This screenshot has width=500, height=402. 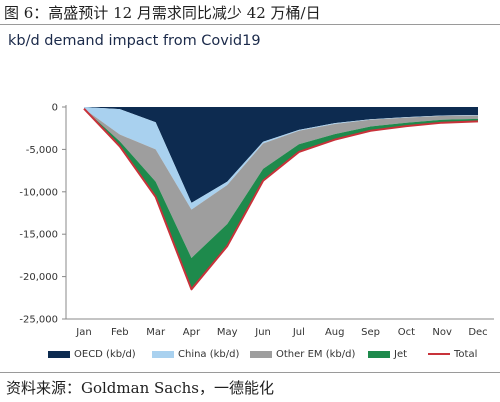 I want to click on top-rule, so click(x=250, y=24).